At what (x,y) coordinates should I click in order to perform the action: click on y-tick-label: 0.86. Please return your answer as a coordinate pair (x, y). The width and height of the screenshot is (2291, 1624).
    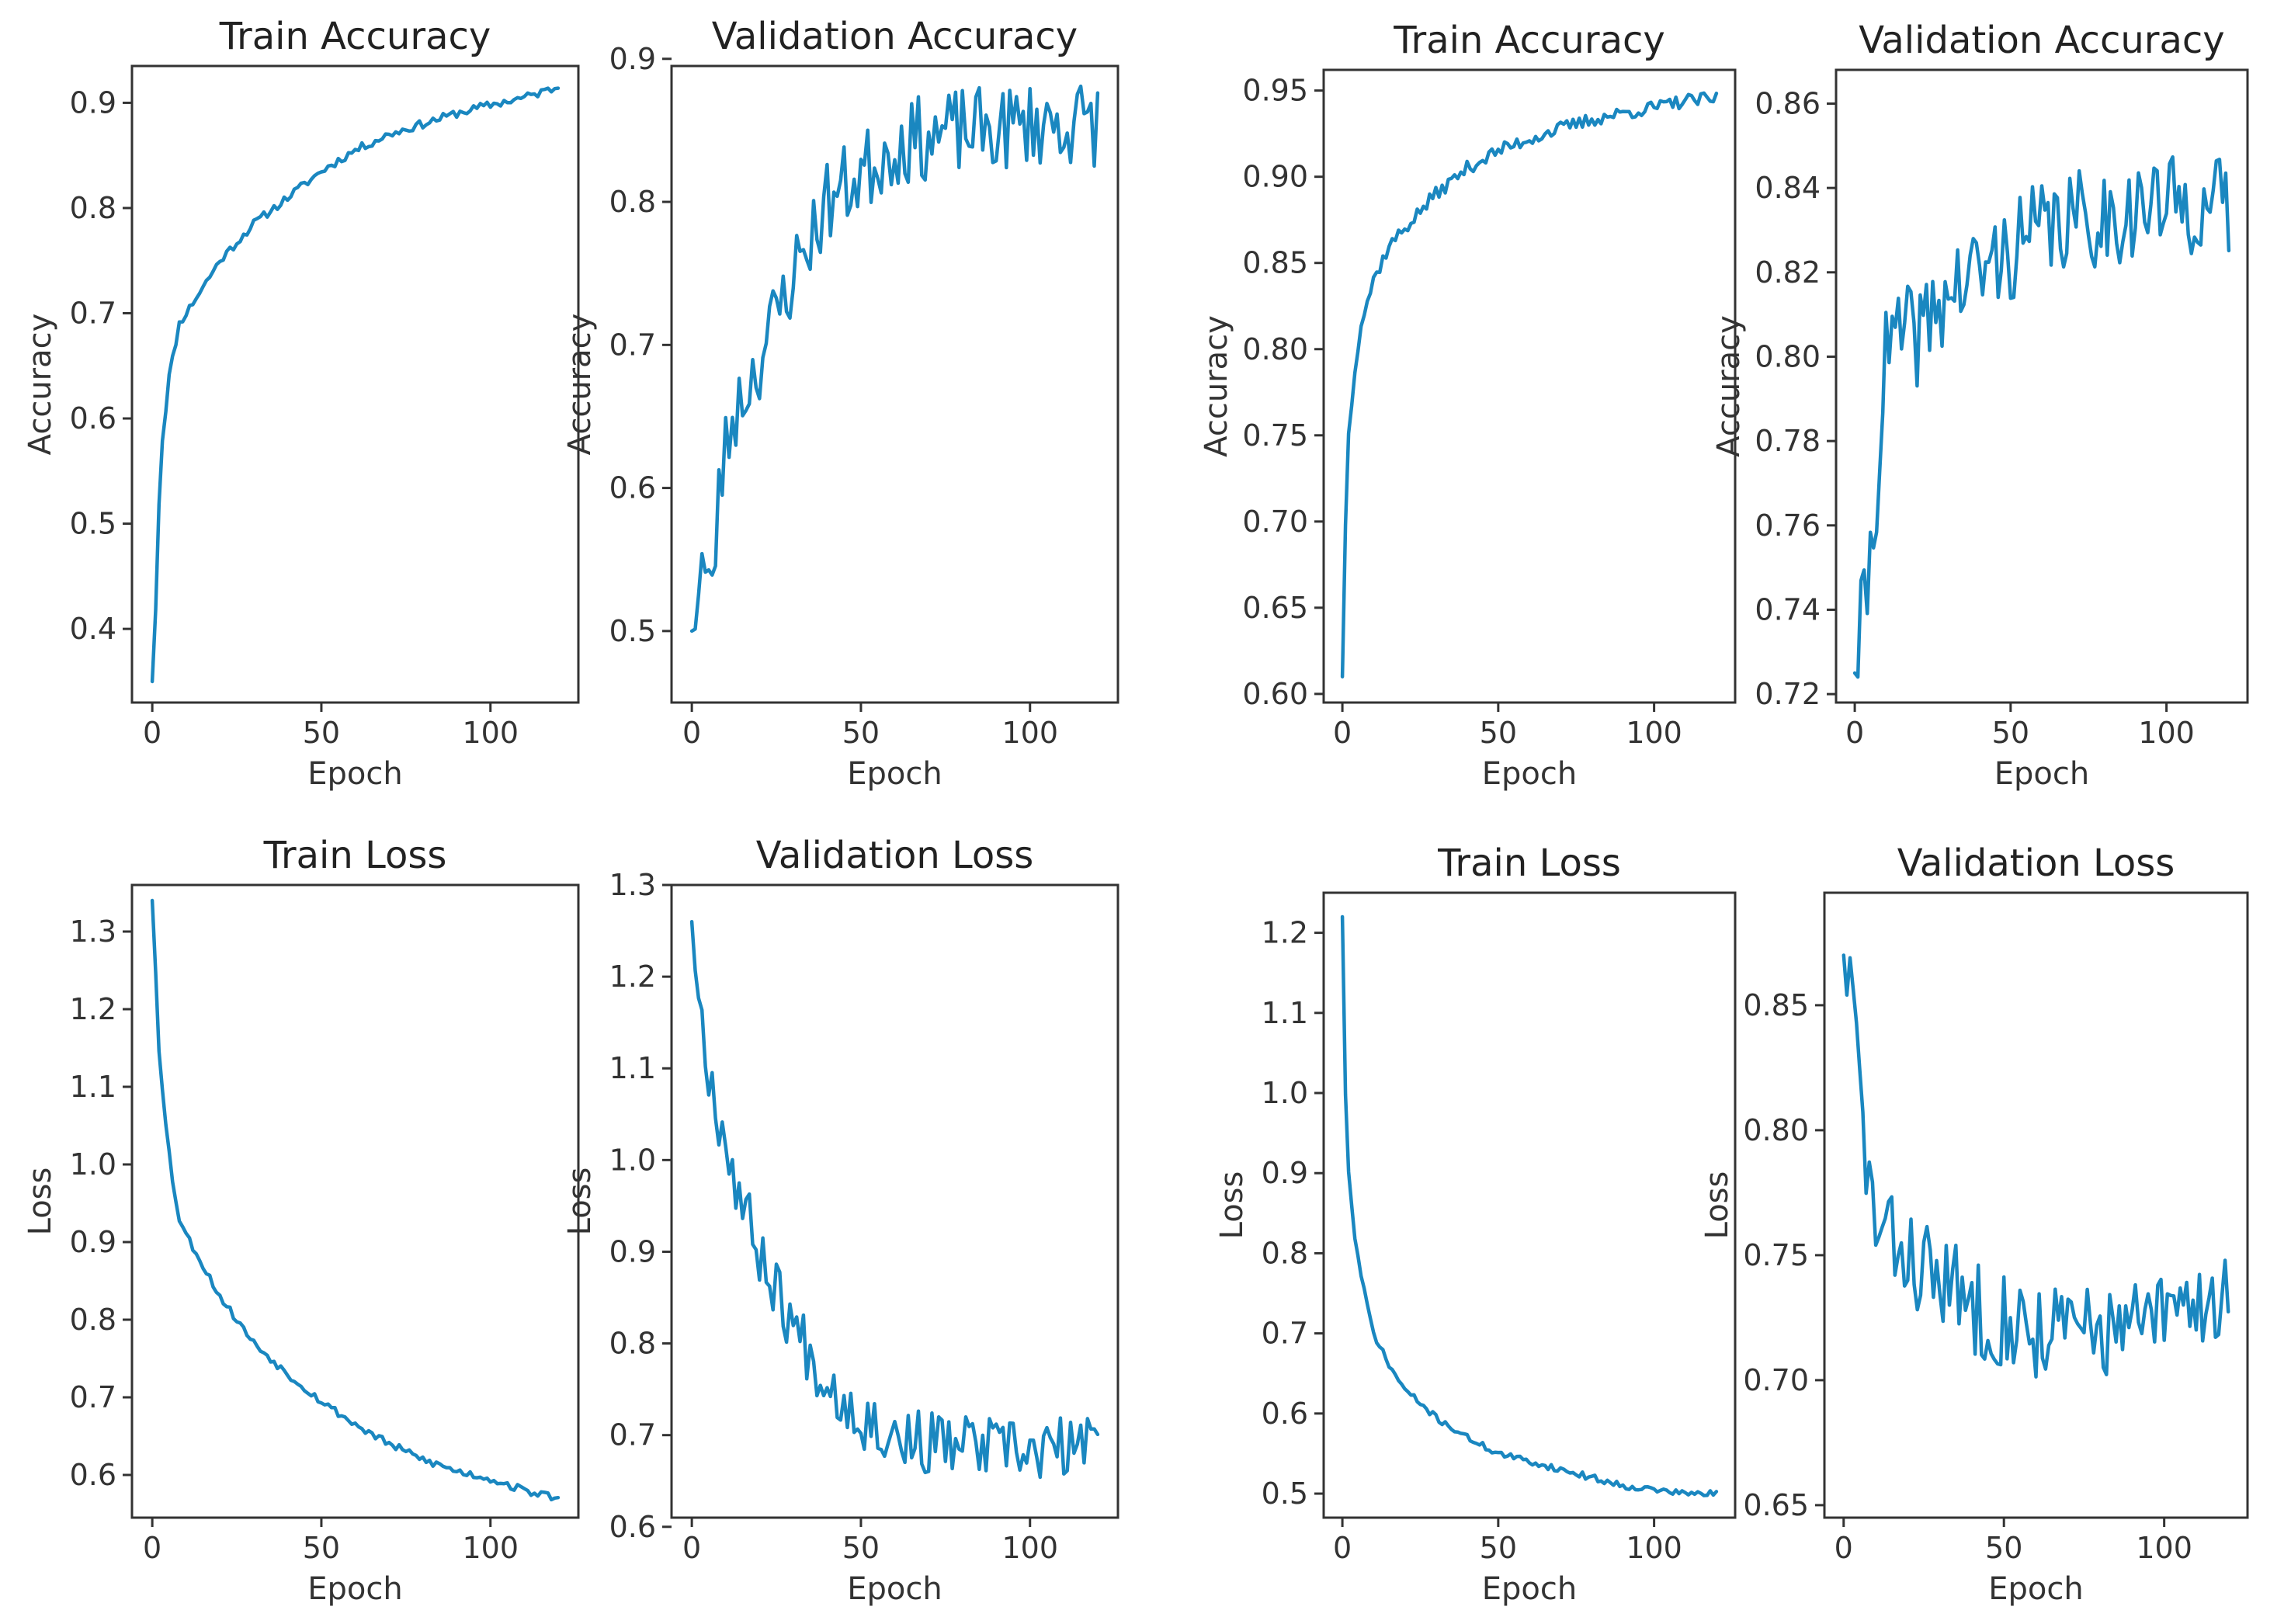
    Looking at the image, I should click on (1788, 103).